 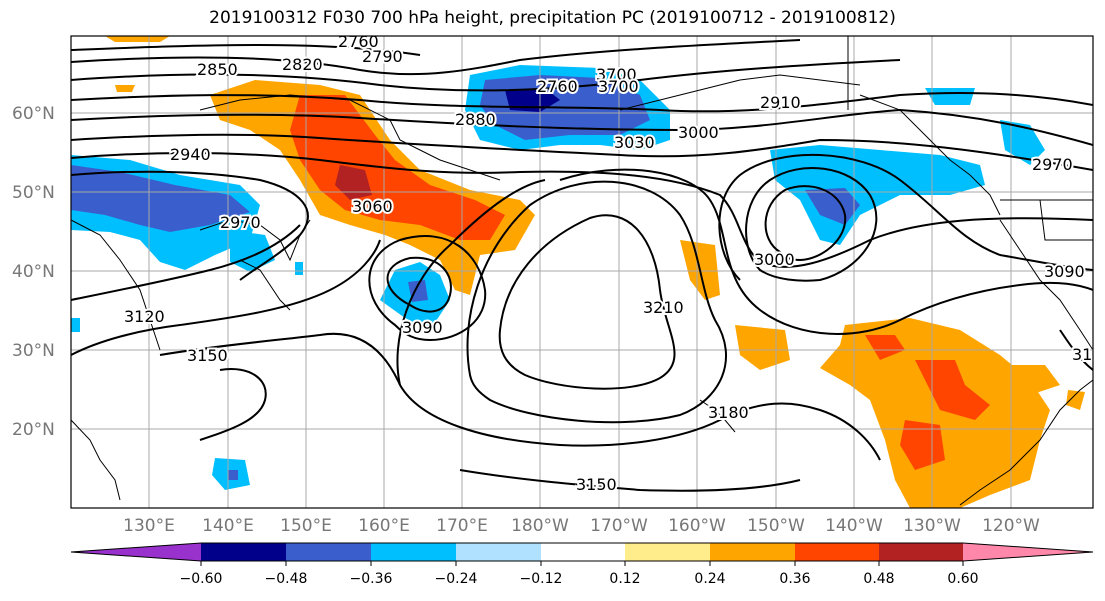 What do you see at coordinates (462, 526) in the screenshot?
I see `lon-label: 170°E` at bounding box center [462, 526].